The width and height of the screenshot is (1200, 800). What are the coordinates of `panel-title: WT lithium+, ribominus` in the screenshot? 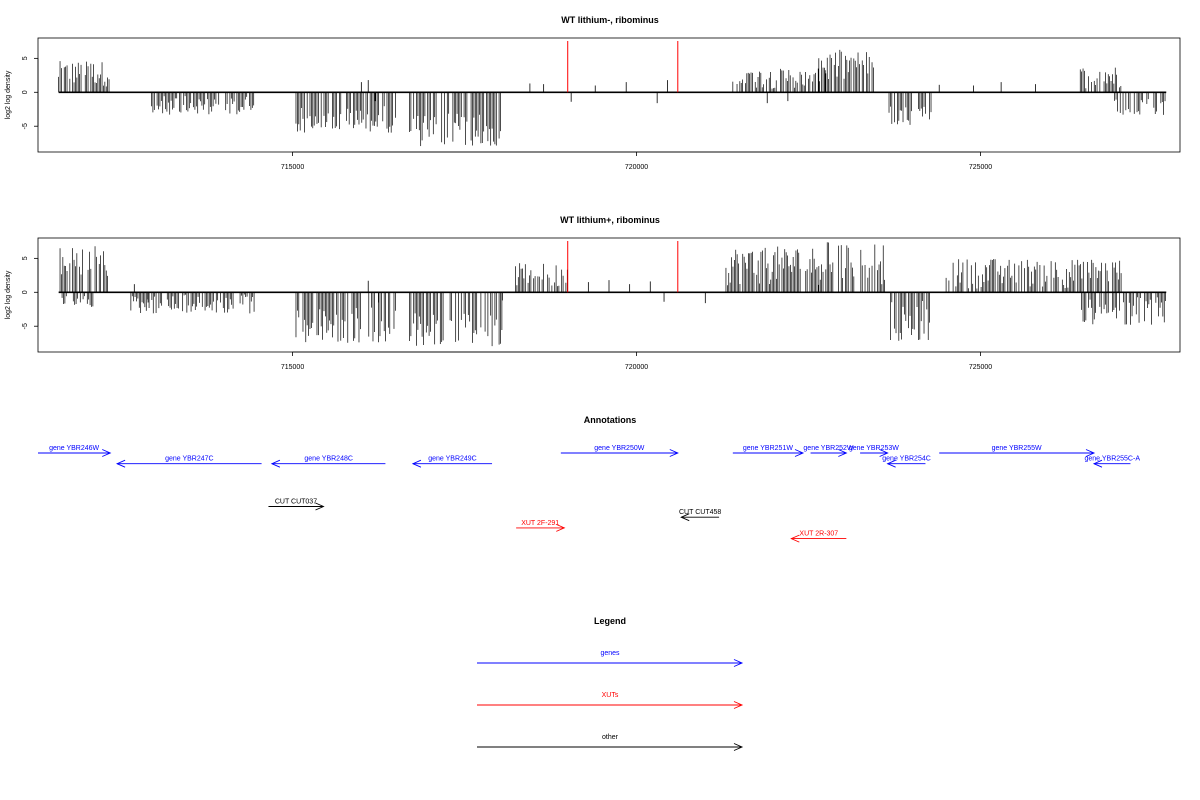 It's located at (610, 220).